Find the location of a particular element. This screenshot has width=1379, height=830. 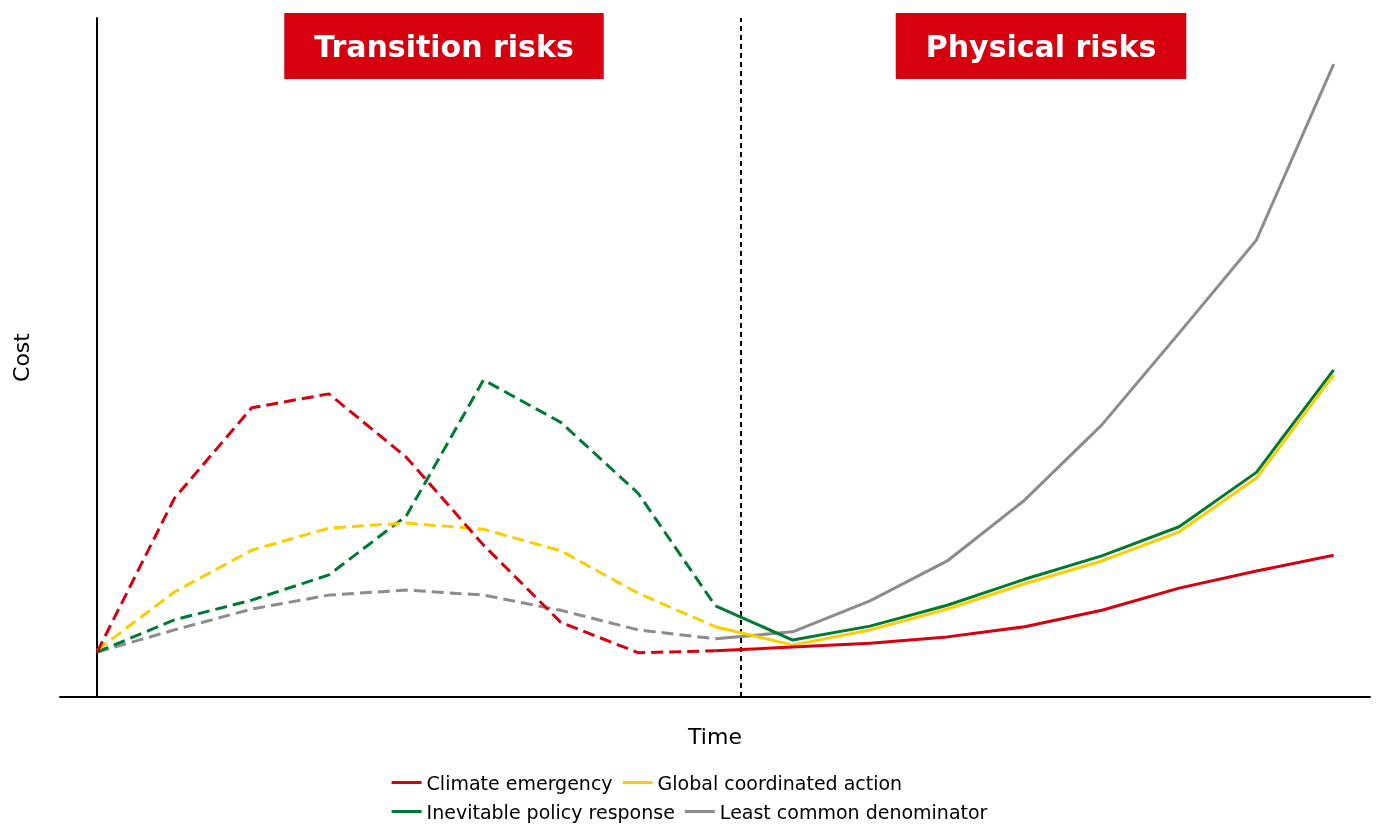

x-axis-title: Time is located at coordinates (714, 736).